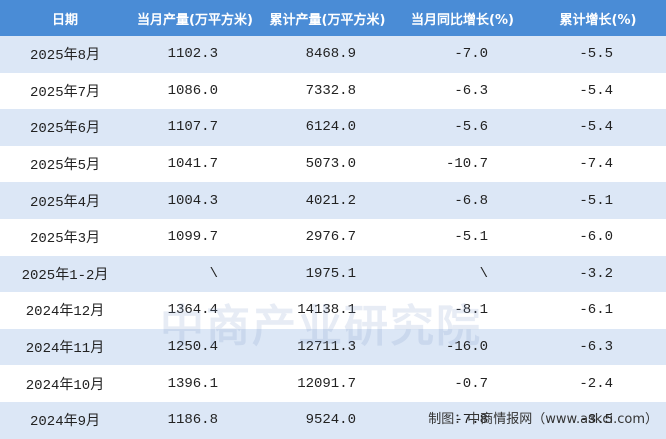 This screenshot has height=439, width=666. Describe the element at coordinates (462, 18) in the screenshot. I see `header-cell: 当月同比增长(%)` at that location.